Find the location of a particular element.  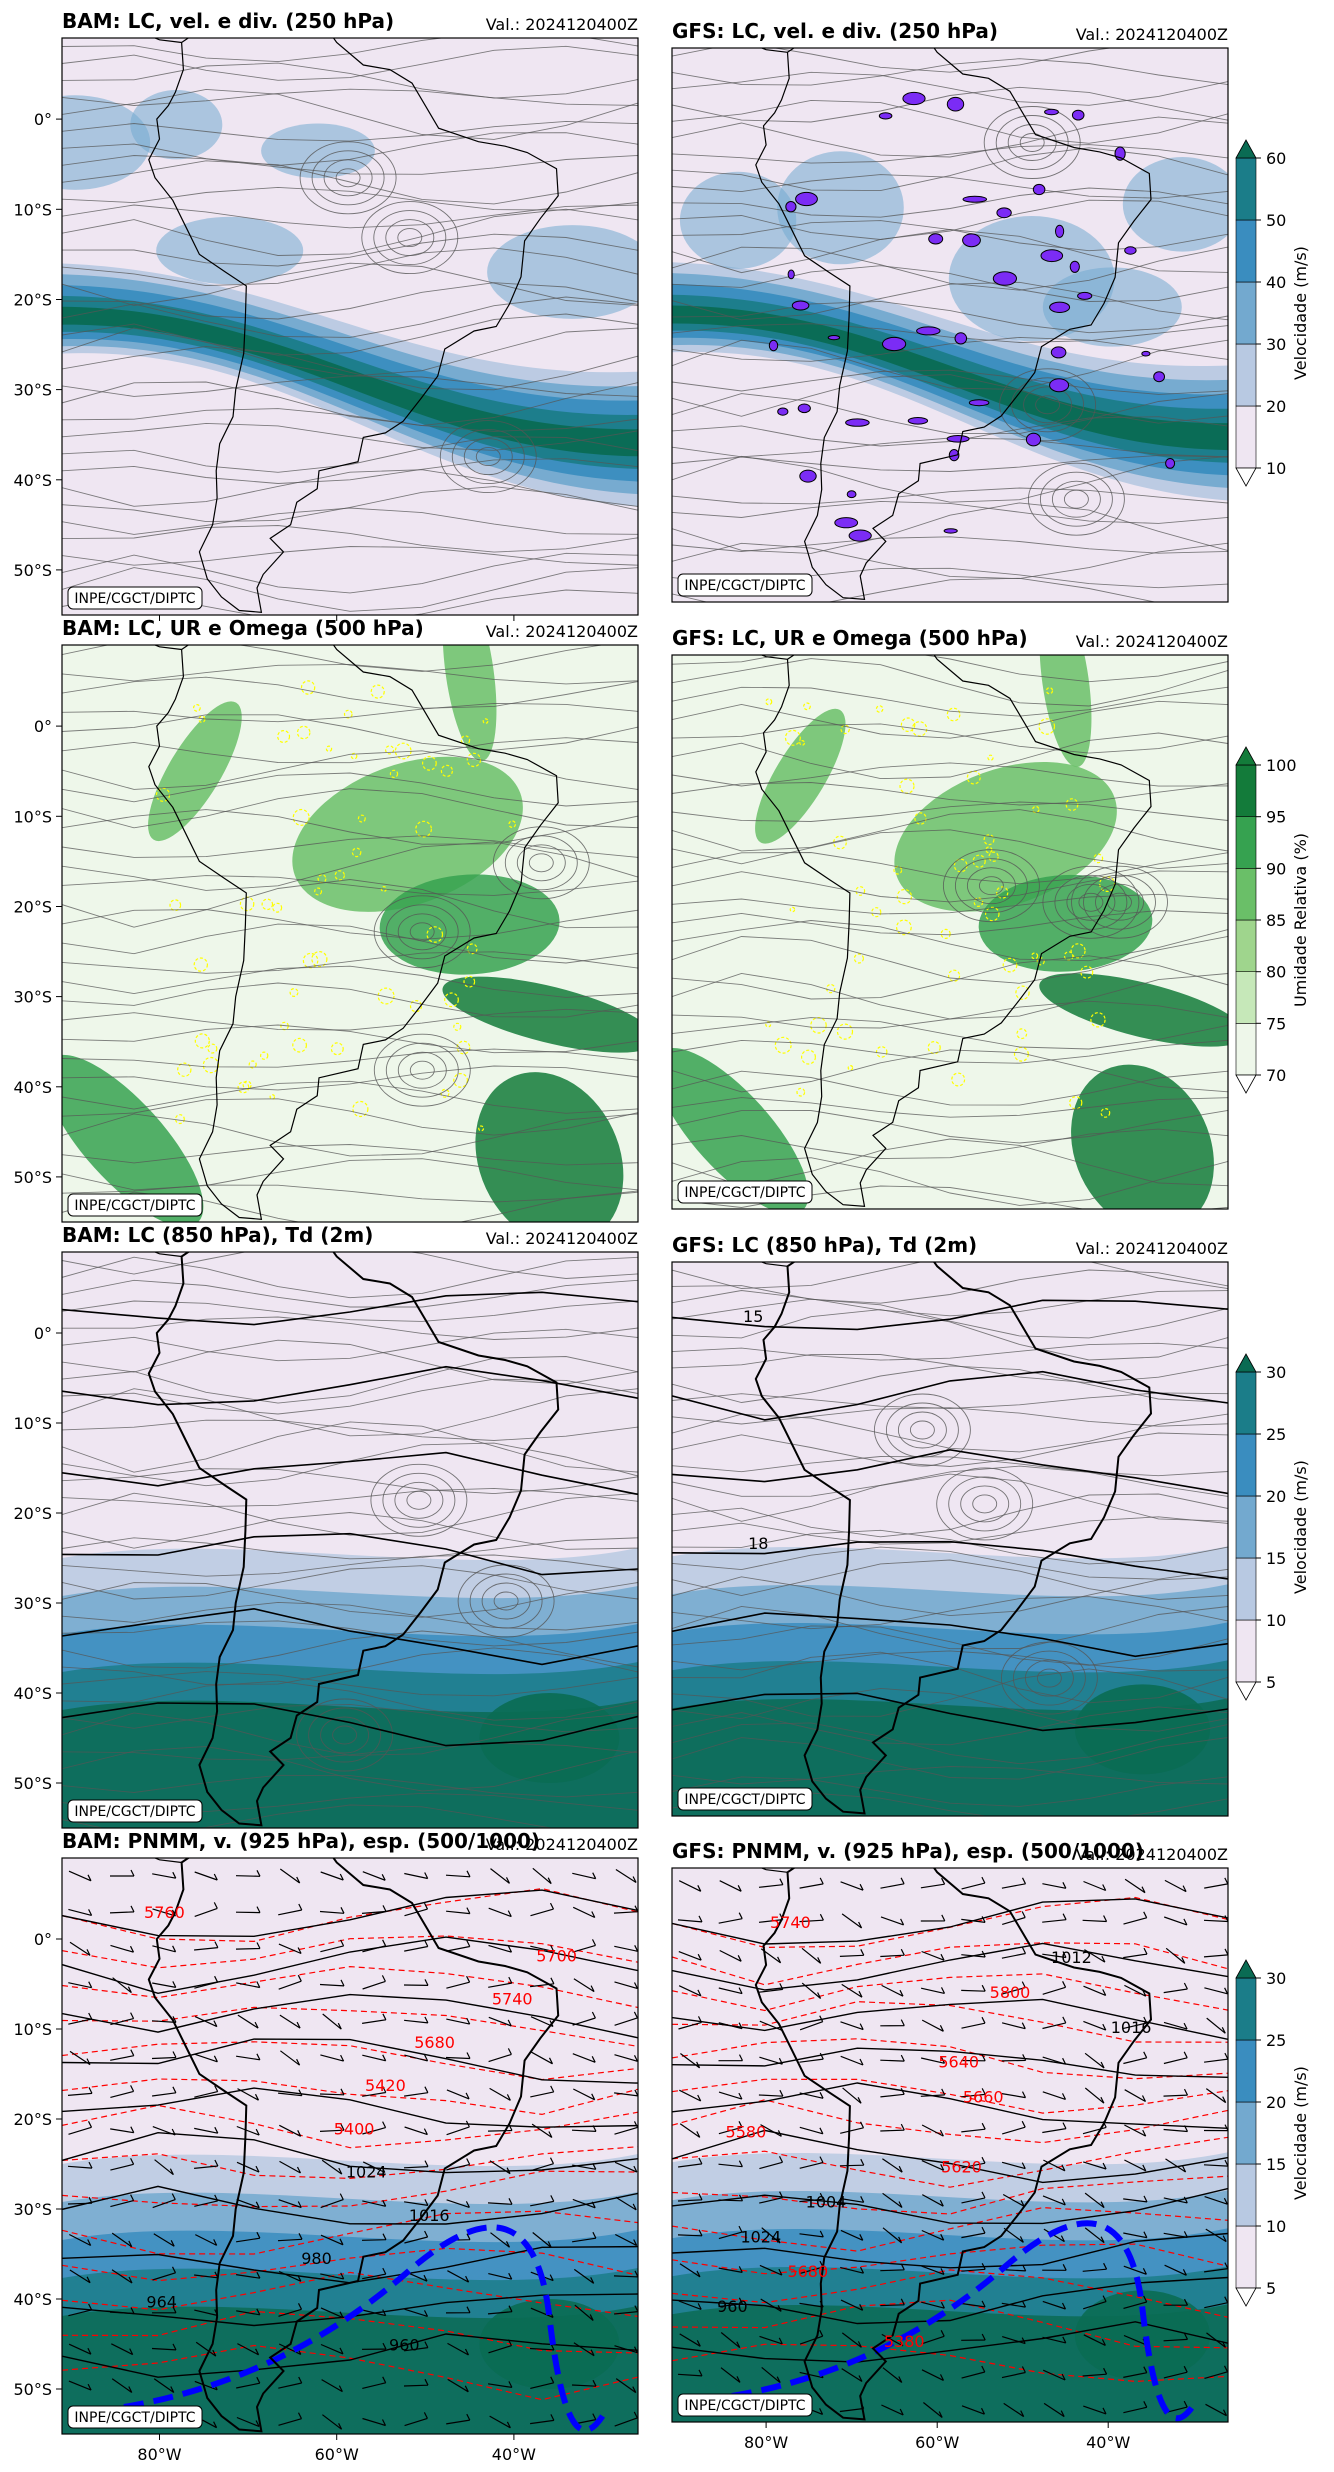

lon-tick-label: 60°W is located at coordinates (337, 2454).